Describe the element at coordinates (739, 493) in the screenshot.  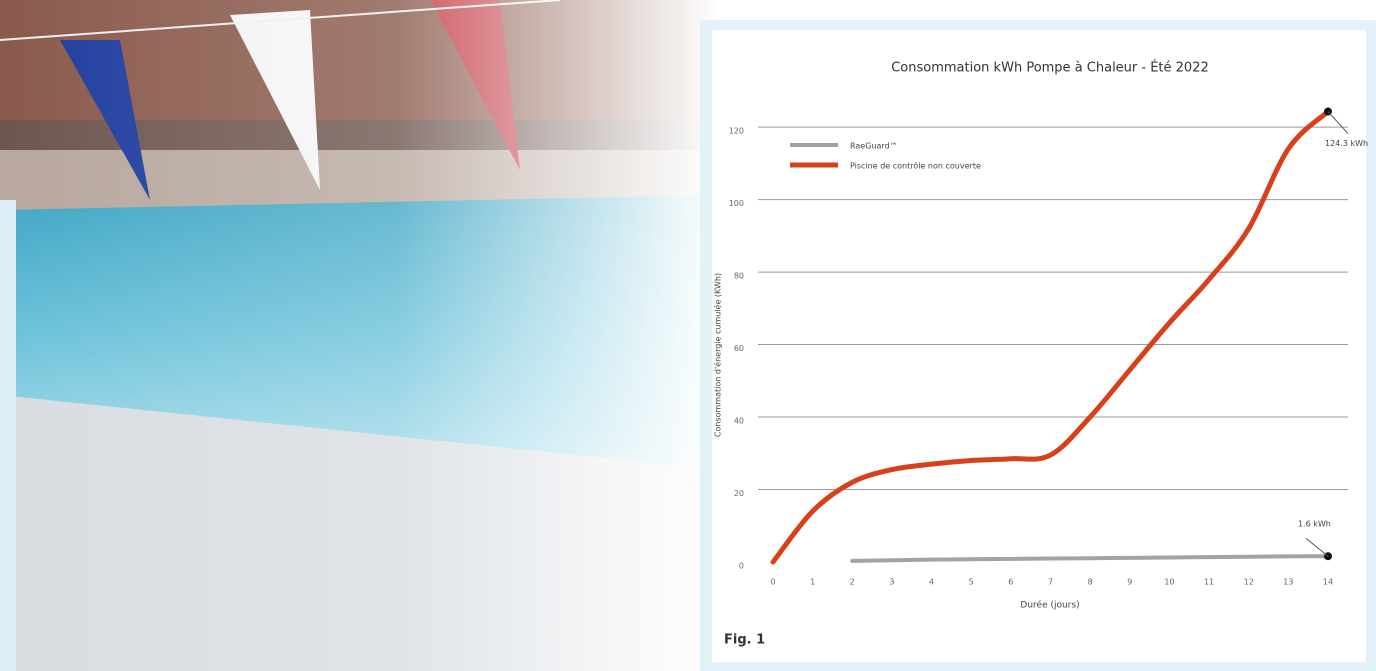
I see `y-tick-label: 20` at that location.